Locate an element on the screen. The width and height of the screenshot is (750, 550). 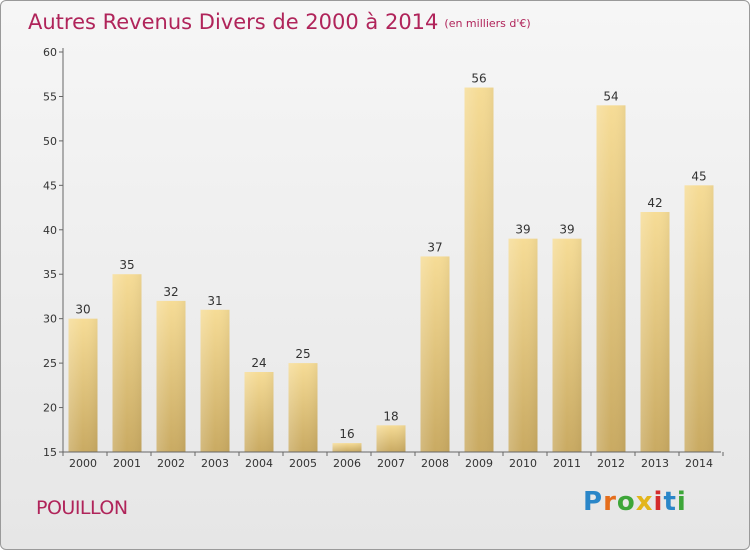
x-tick-label-2006: 2006 is located at coordinates (347, 463).